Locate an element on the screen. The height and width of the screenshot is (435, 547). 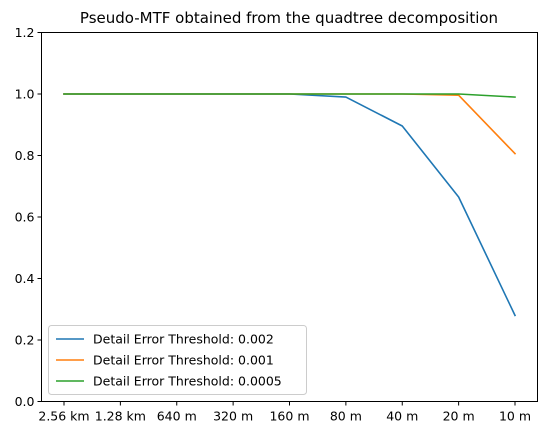
y-tick-label: 0.4 is located at coordinates (25, 278).